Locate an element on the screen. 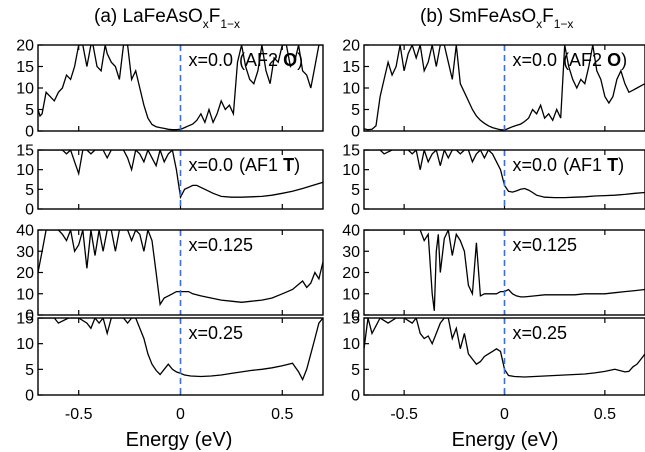  panel-a-2: 0 5 10 15 x=0.0 (AF1 T) is located at coordinates (170, 181).